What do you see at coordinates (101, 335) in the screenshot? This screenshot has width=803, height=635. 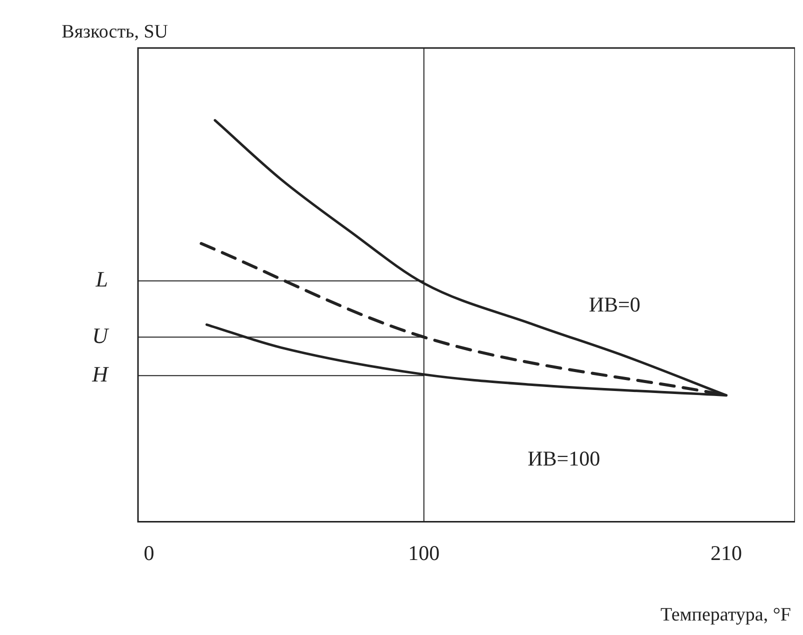 I see `ref-line-label: U` at bounding box center [101, 335].